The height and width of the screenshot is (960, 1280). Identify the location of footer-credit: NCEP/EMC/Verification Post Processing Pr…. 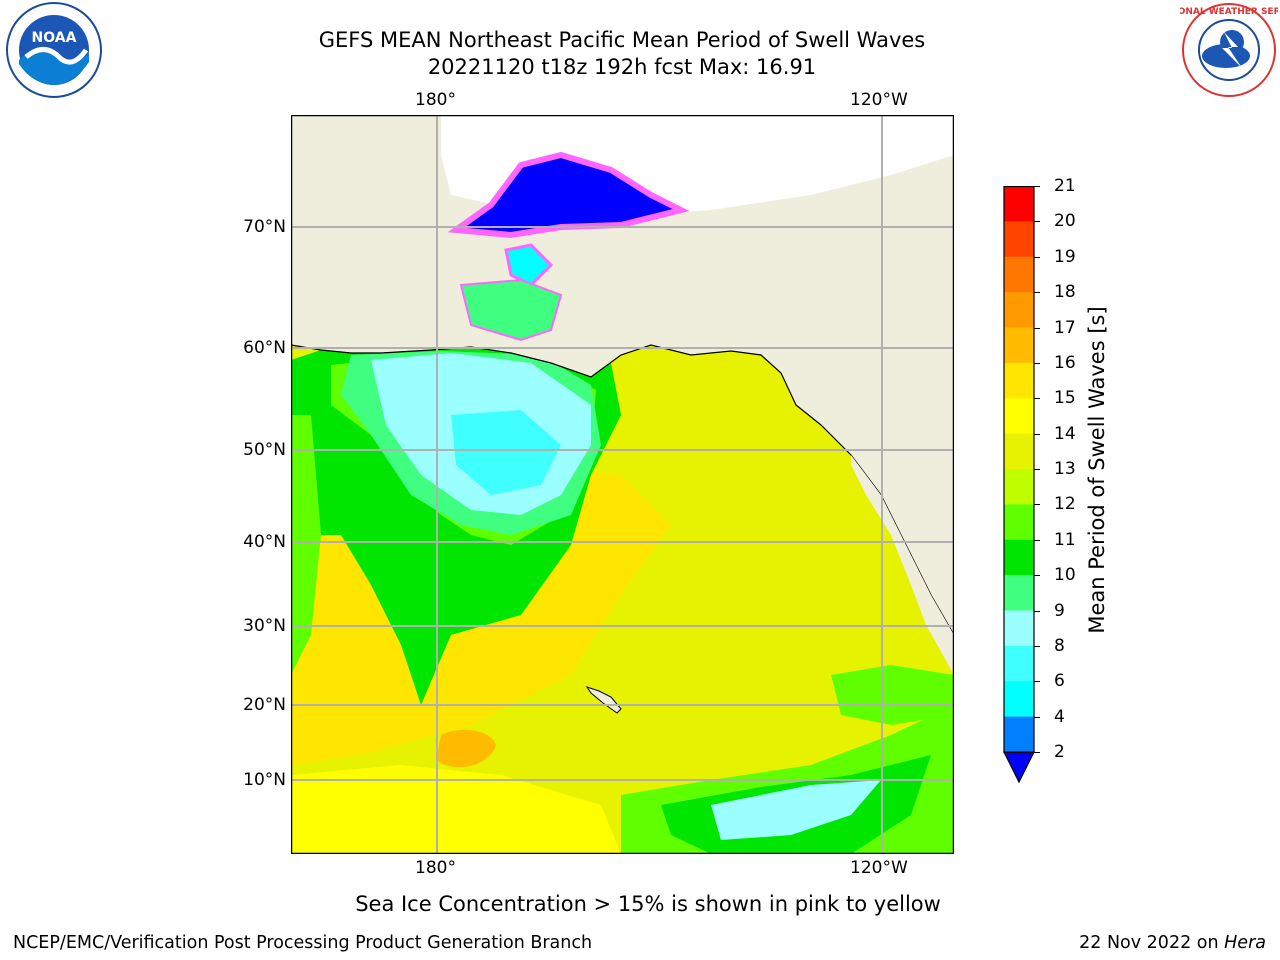
(303, 943).